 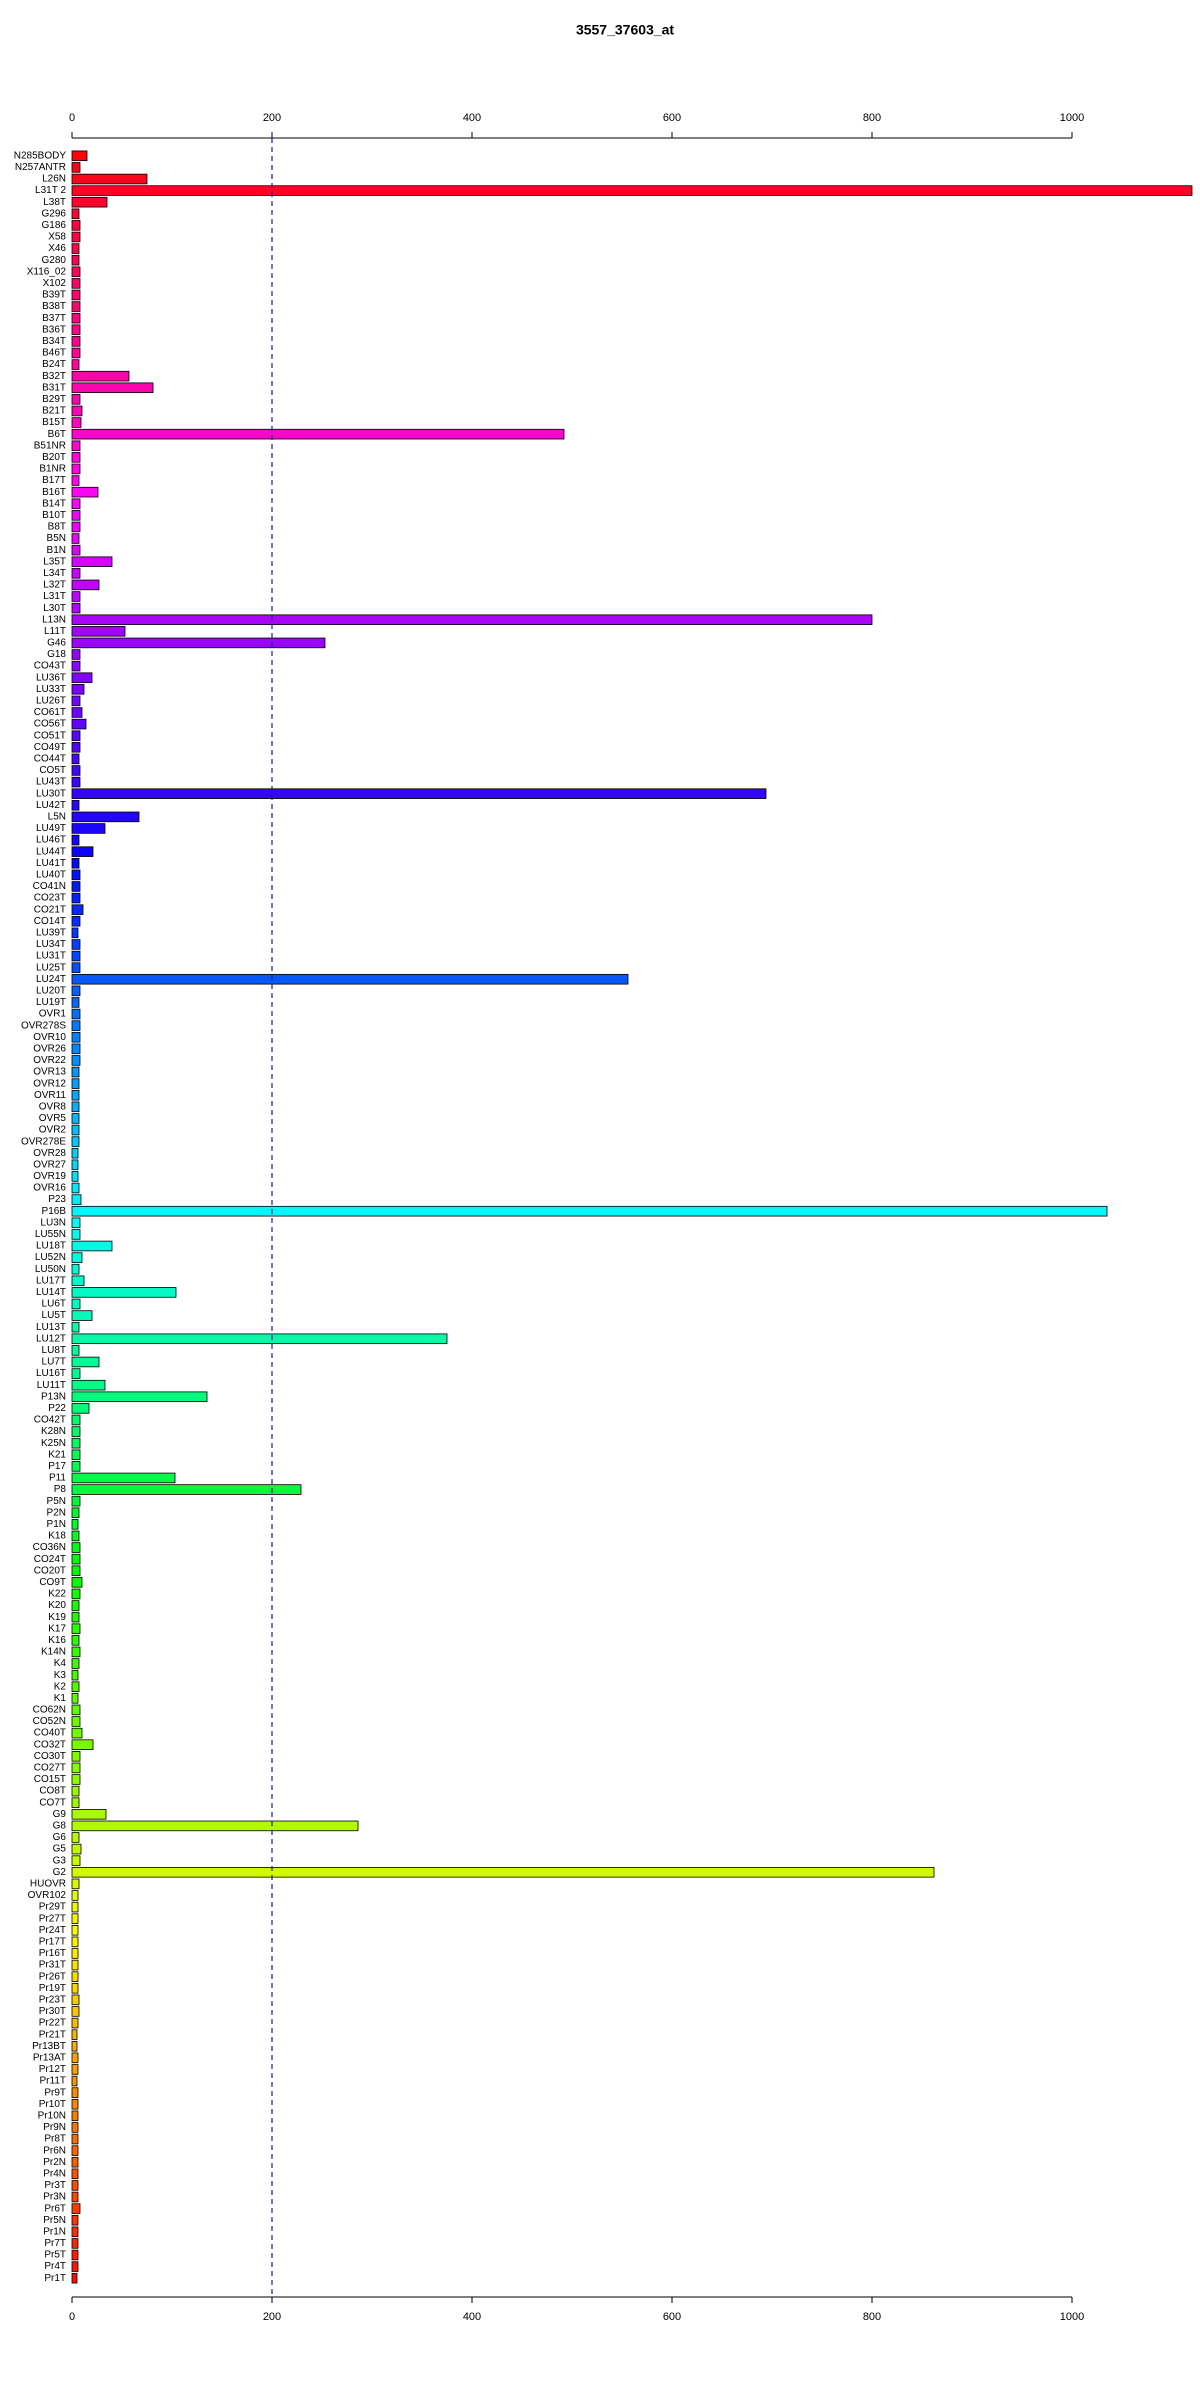 What do you see at coordinates (49, 1072) in the screenshot?
I see `y-tick-label: OVR13` at bounding box center [49, 1072].